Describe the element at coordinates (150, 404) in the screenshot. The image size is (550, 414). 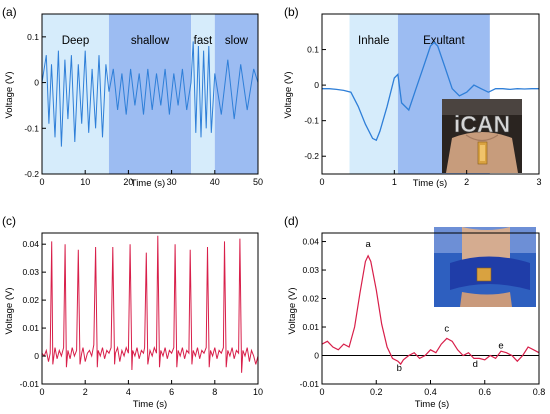
I see `panel-c-x-axis-label: Time (s)` at that location.